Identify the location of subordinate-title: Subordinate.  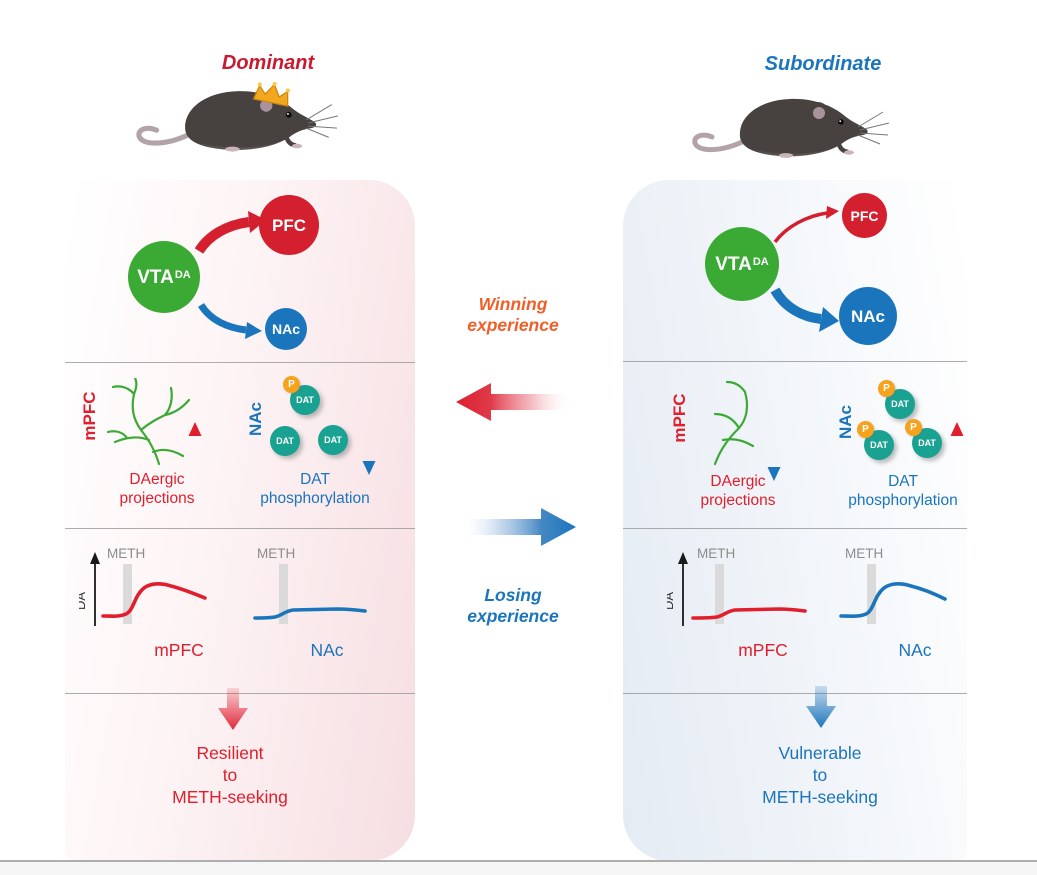
(823, 64).